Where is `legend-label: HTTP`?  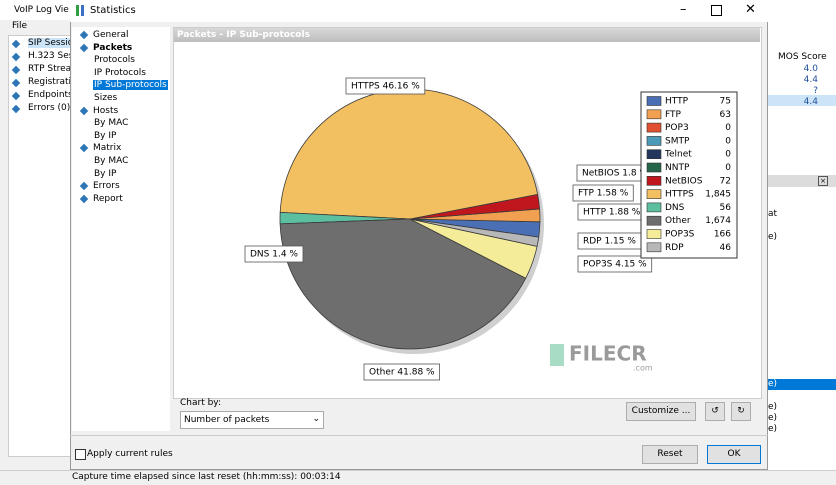 legend-label: HTTP is located at coordinates (677, 102).